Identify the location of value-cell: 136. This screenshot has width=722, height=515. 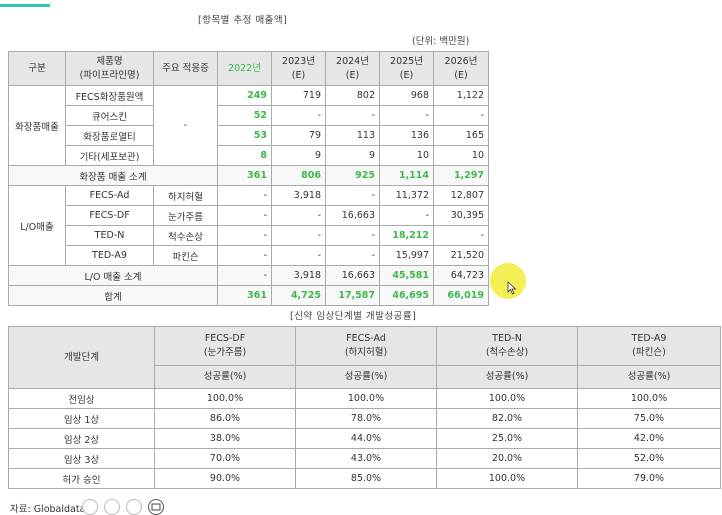
(406, 135).